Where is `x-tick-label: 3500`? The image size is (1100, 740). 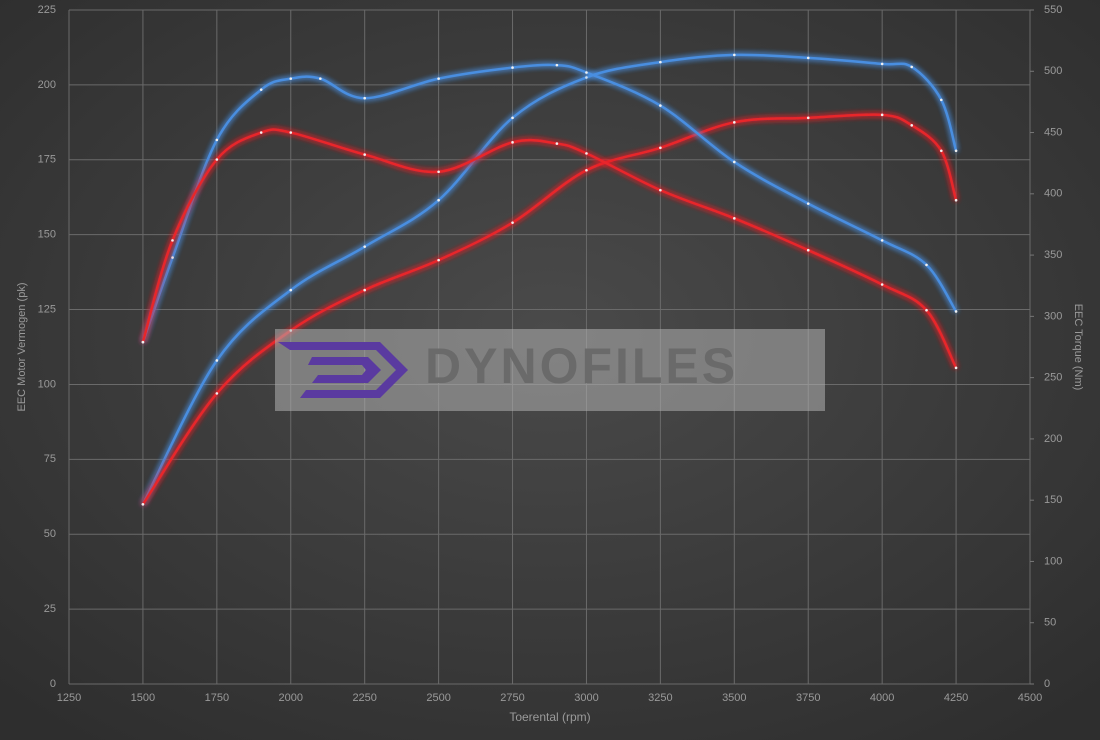
x-tick-label: 3500 is located at coordinates (734, 698).